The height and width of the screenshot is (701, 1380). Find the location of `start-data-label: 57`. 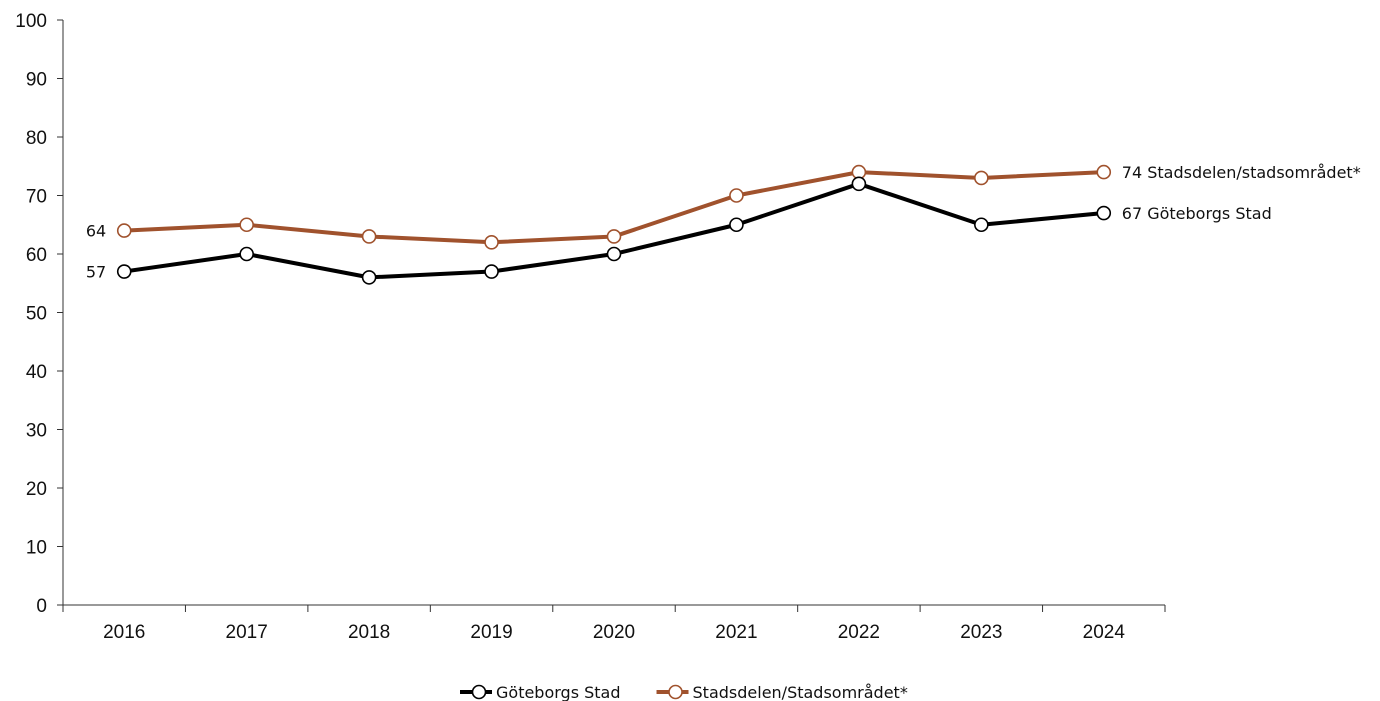

start-data-label: 57 is located at coordinates (96, 272).